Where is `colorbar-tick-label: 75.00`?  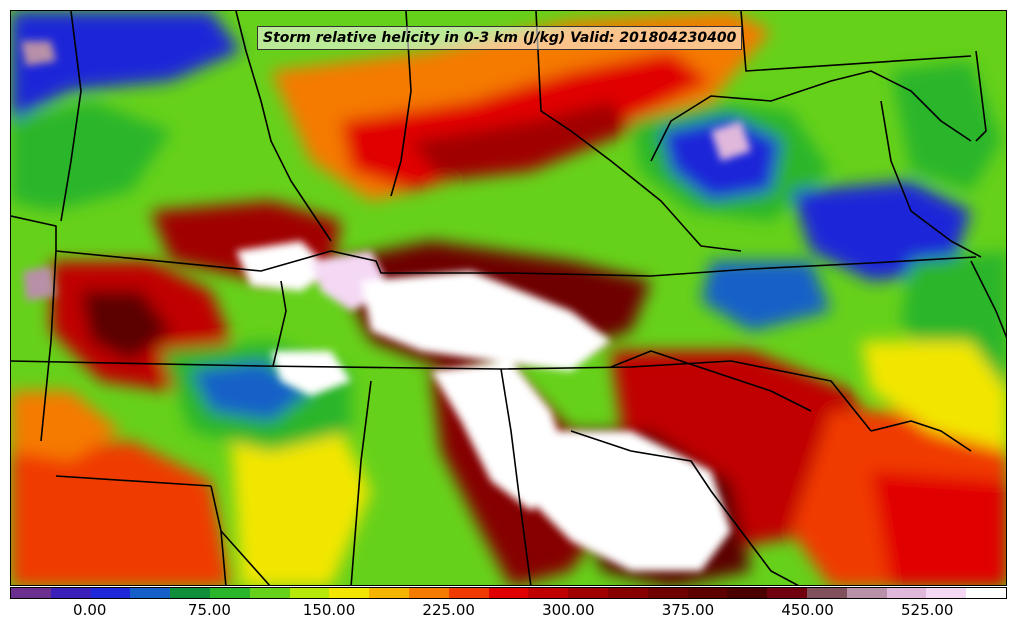
colorbar-tick-label: 75.00 is located at coordinates (209, 610).